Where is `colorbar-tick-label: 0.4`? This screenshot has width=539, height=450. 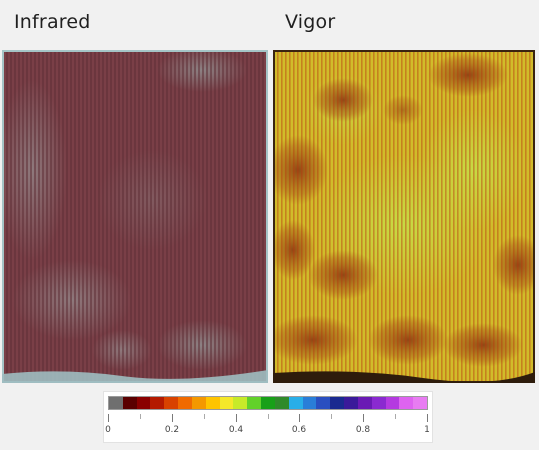
colorbar-tick-label: 0.4 is located at coordinates (236, 430).